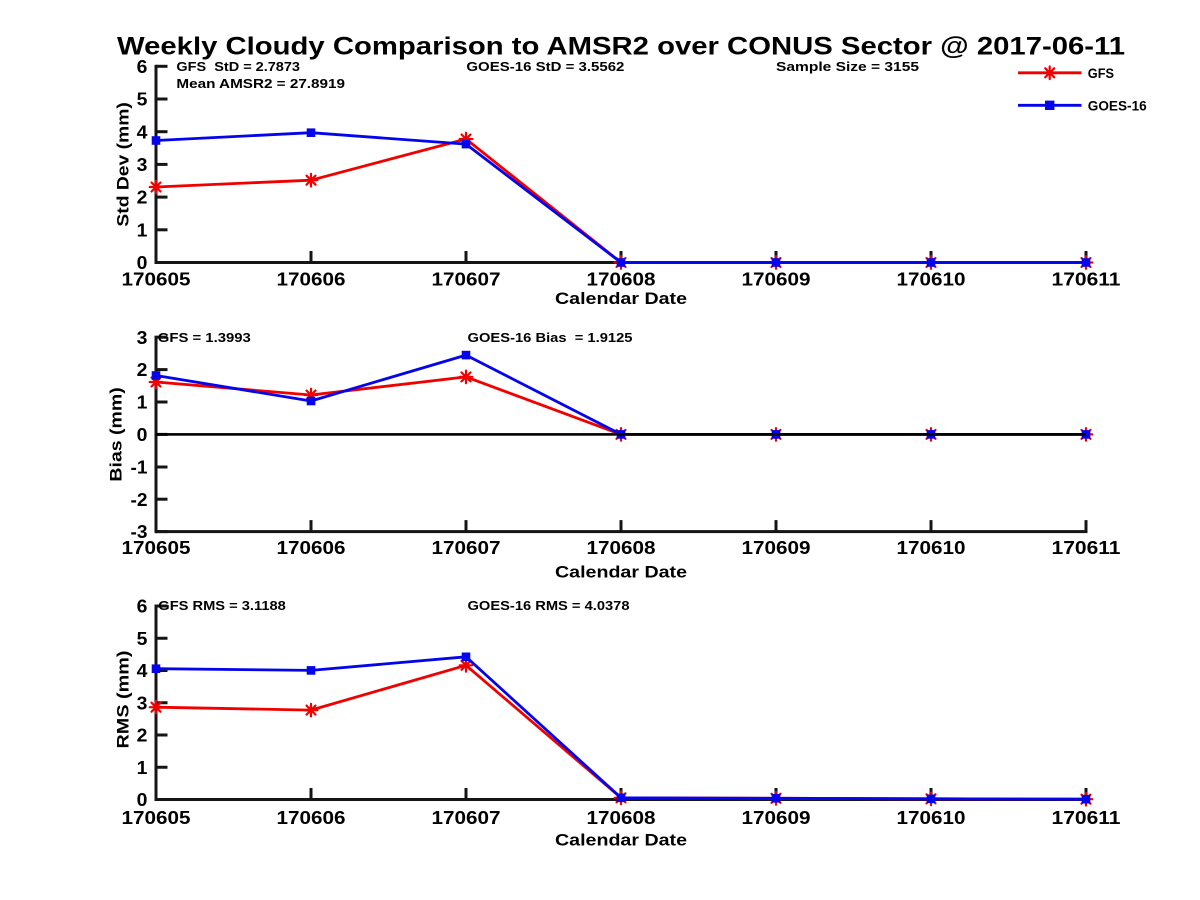 The width and height of the screenshot is (1200, 900). I want to click on svg-text: Mean AMSR2 = 27.8919, so click(260, 83).